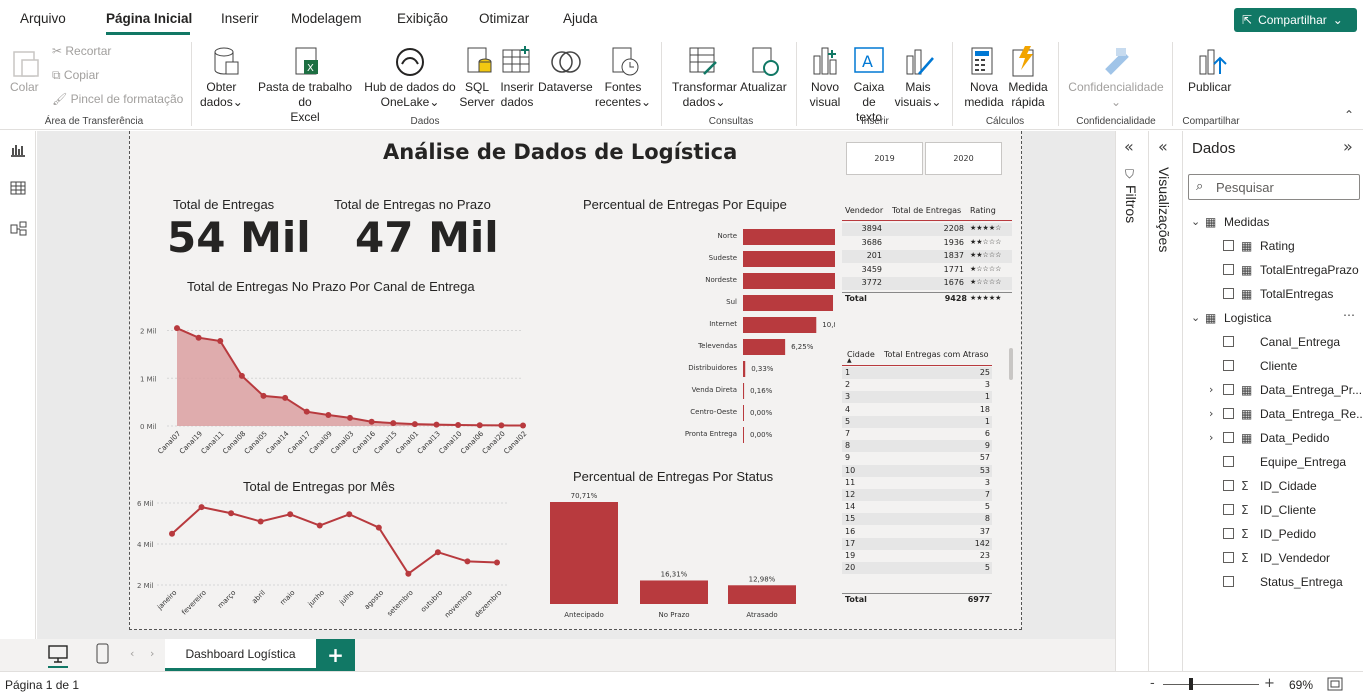 This screenshot has width=1363, height=697. What do you see at coordinates (869, 102) in the screenshot?
I see `text-box-button: Caixa de texto` at bounding box center [869, 102].